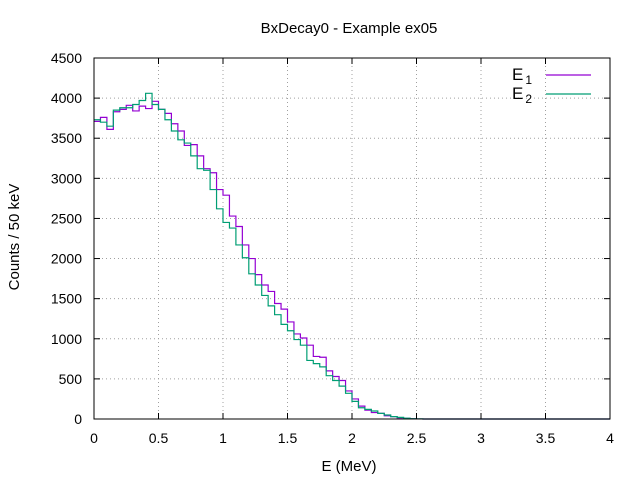 Image resolution: width=640 pixels, height=480 pixels. I want to click on legend: E 1E 2, so click(551, 85).